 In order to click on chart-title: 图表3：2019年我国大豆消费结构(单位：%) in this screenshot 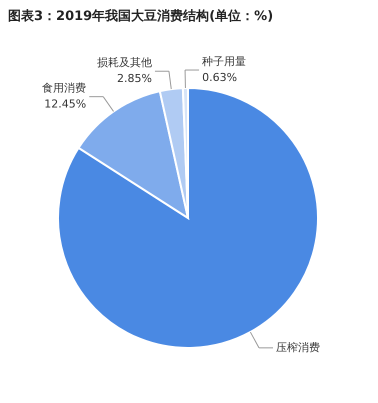, I will do `click(141, 16)`.